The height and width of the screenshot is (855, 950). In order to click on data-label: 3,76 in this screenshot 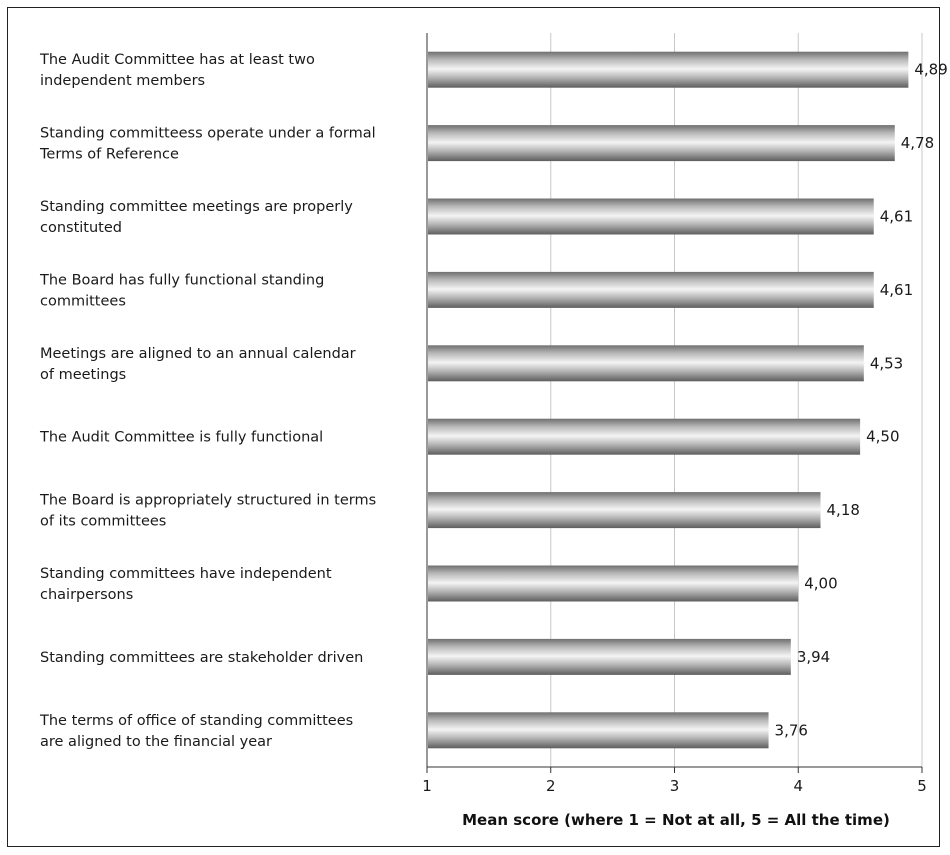, I will do `click(791, 730)`.